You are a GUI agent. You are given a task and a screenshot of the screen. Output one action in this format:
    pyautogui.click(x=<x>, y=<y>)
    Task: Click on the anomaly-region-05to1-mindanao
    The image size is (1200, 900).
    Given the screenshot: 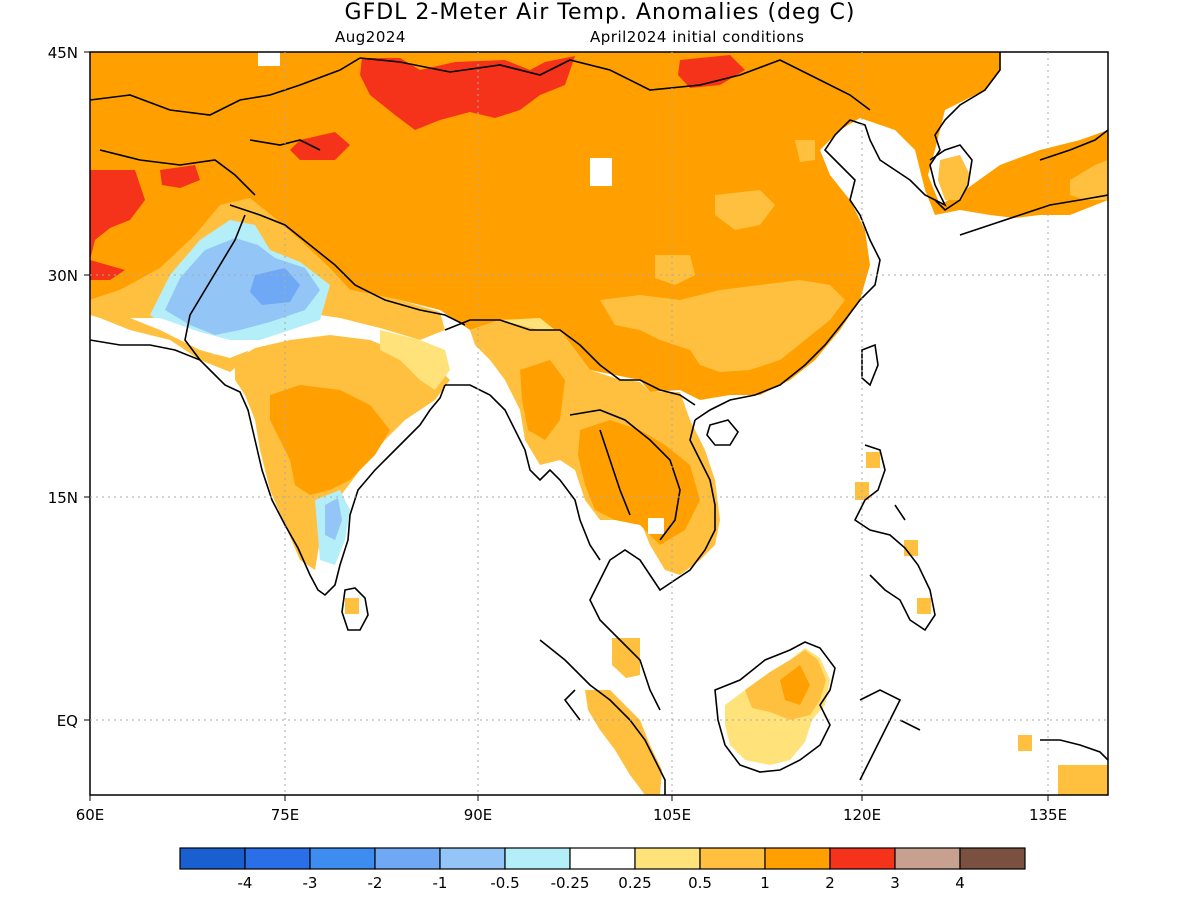 What is the action you would take?
    pyautogui.click(x=924, y=606)
    